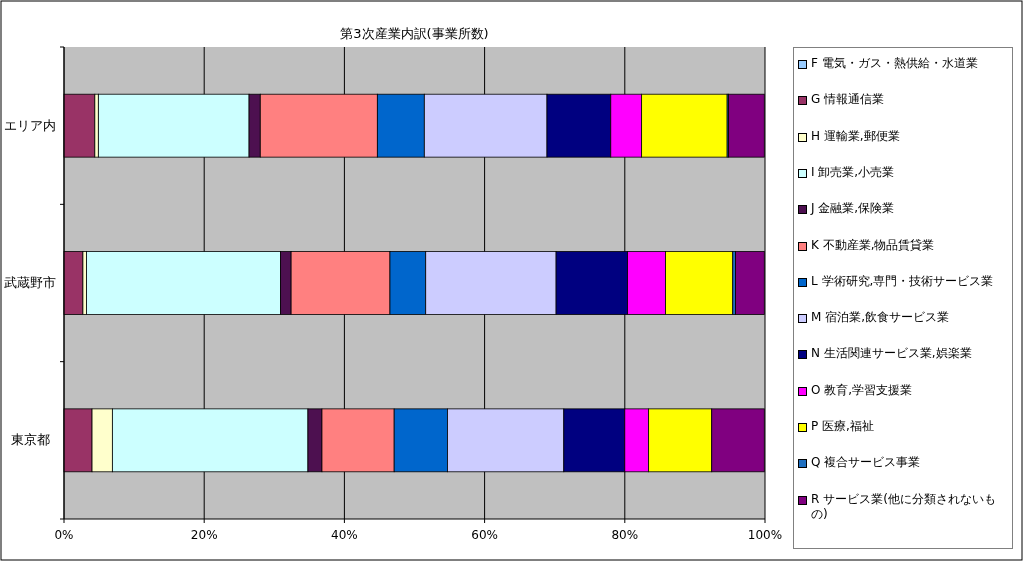 This screenshot has width=1024, height=562. What do you see at coordinates (880, 318) in the screenshot?
I see `legend-label: M 宿泊業,飲食サービス業` at bounding box center [880, 318].